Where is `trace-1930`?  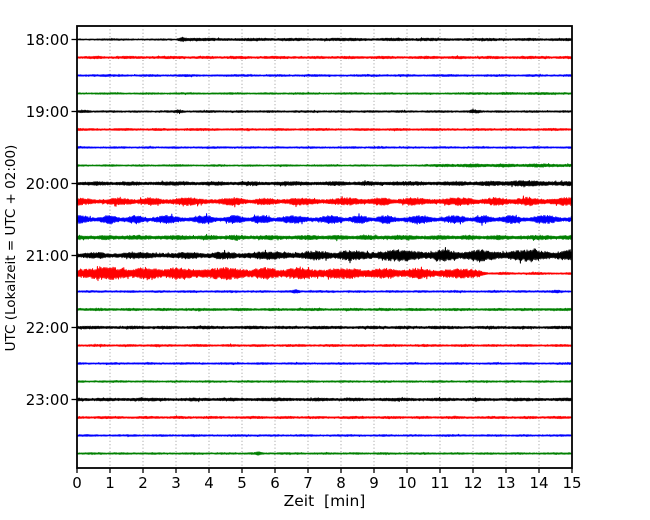
trace-1930 is located at coordinates (324, 147).